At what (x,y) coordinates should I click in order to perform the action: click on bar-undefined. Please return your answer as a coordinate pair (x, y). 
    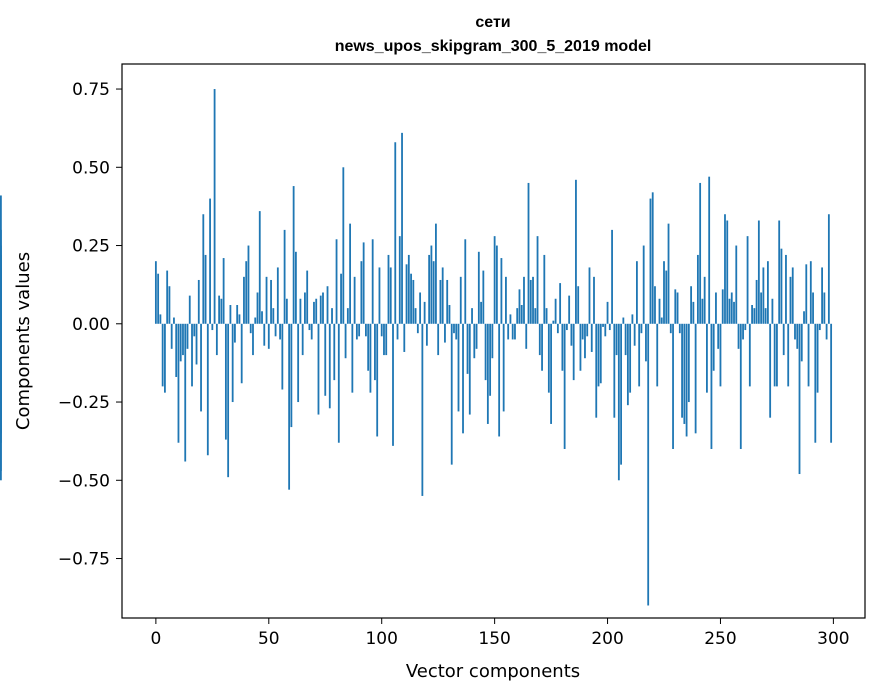
    Looking at the image, I should click on (1, 363).